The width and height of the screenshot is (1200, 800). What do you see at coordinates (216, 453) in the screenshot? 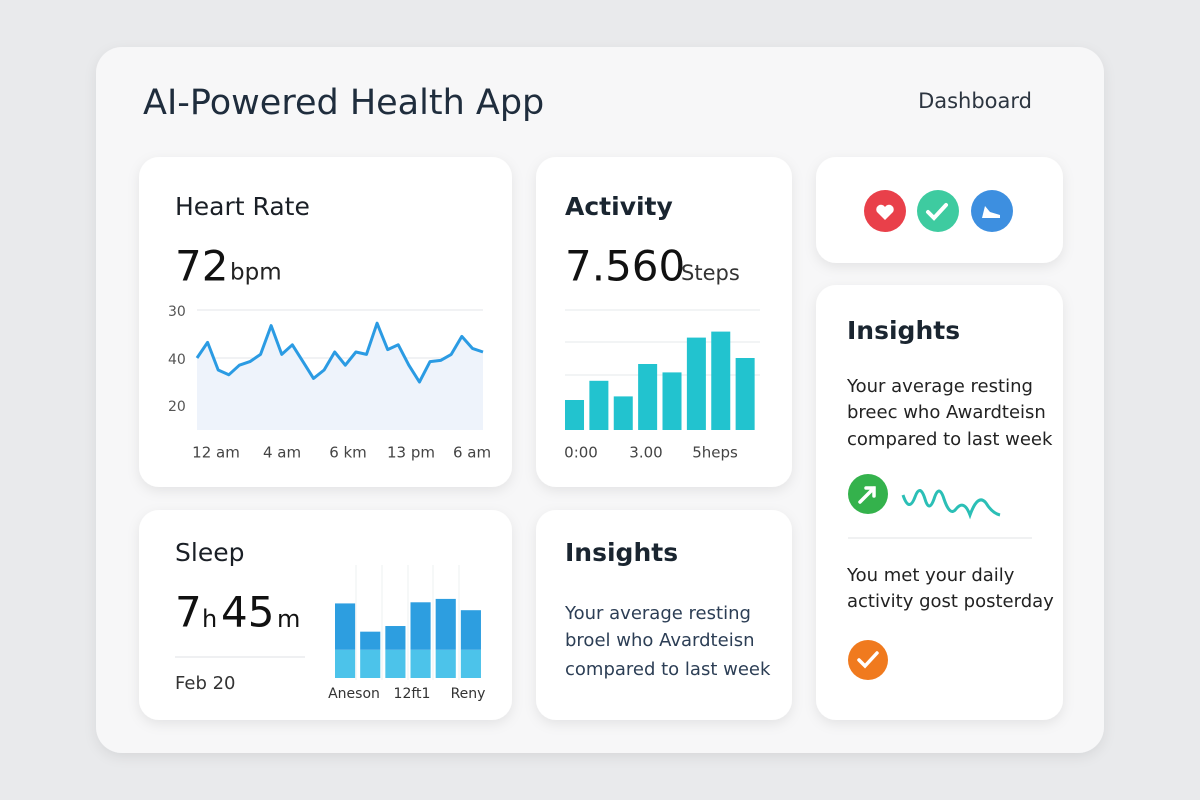
I see `x-tick-label: 12 am` at bounding box center [216, 453].